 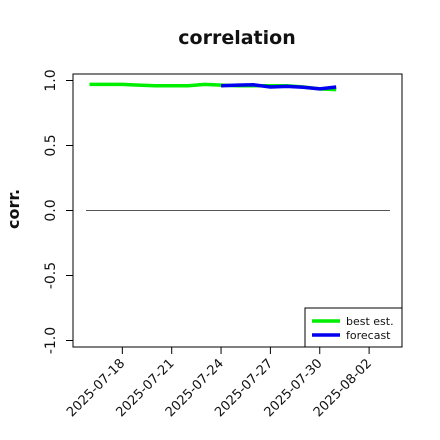 What do you see at coordinates (279, 87) in the screenshot?
I see `series-line-forecast` at bounding box center [279, 87].